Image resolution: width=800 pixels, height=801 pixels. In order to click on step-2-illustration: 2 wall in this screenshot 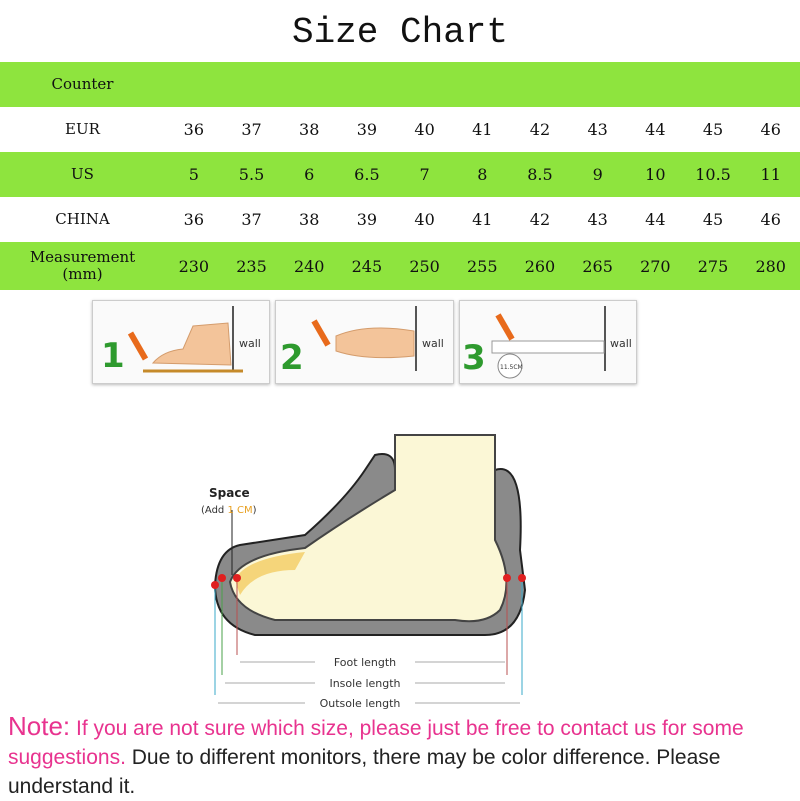, I will do `click(362, 342)`.